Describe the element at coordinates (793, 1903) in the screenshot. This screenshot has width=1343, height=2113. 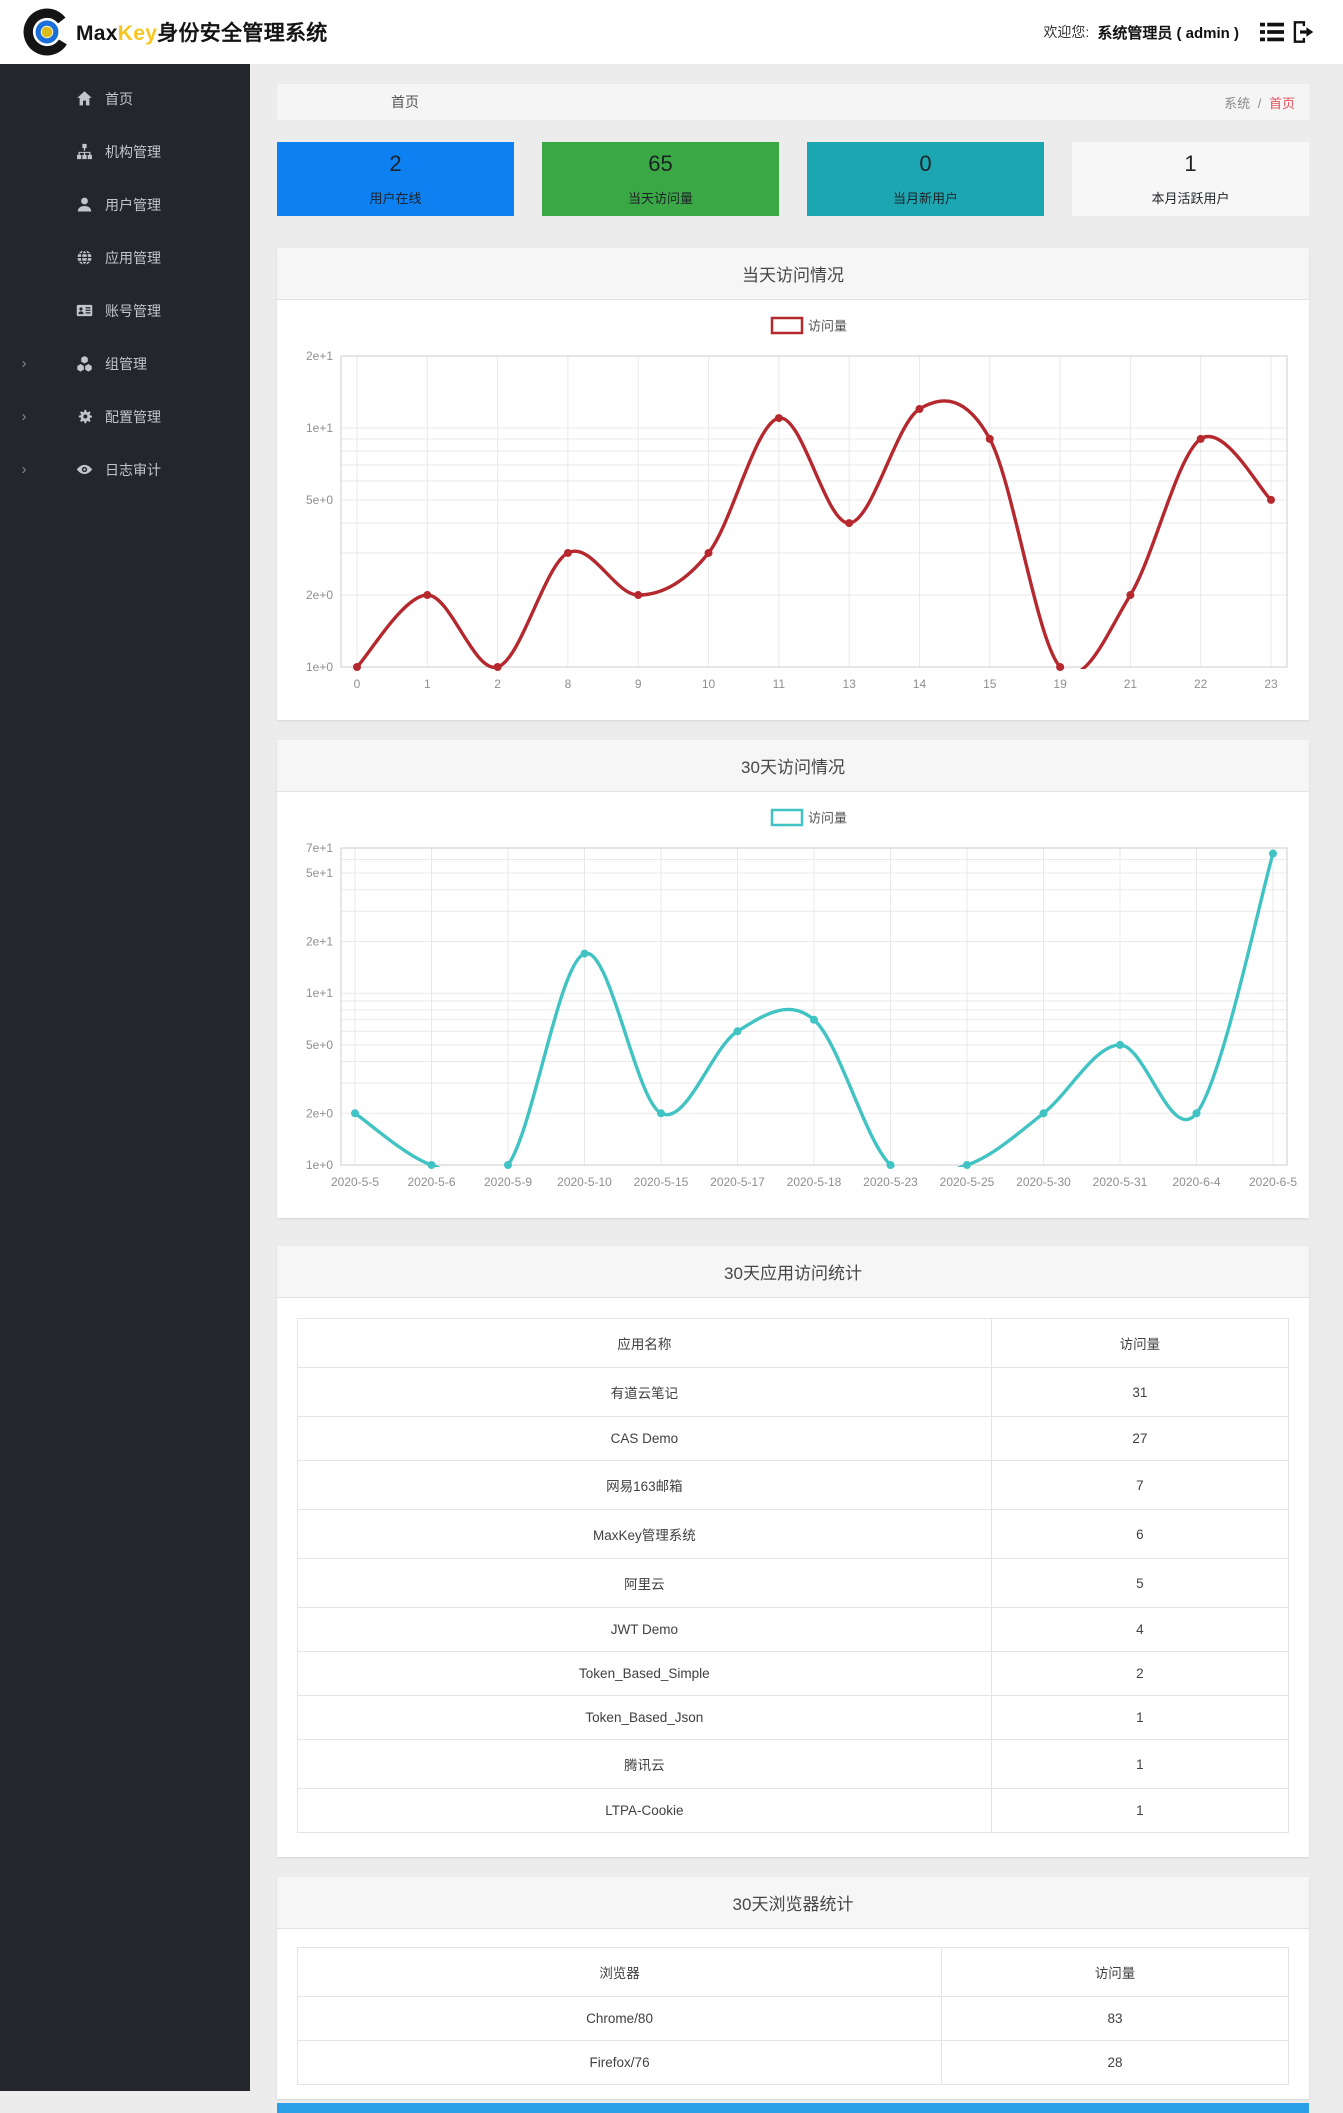
I see `panel-browser-stats-title: 30天浏览器统计` at that location.